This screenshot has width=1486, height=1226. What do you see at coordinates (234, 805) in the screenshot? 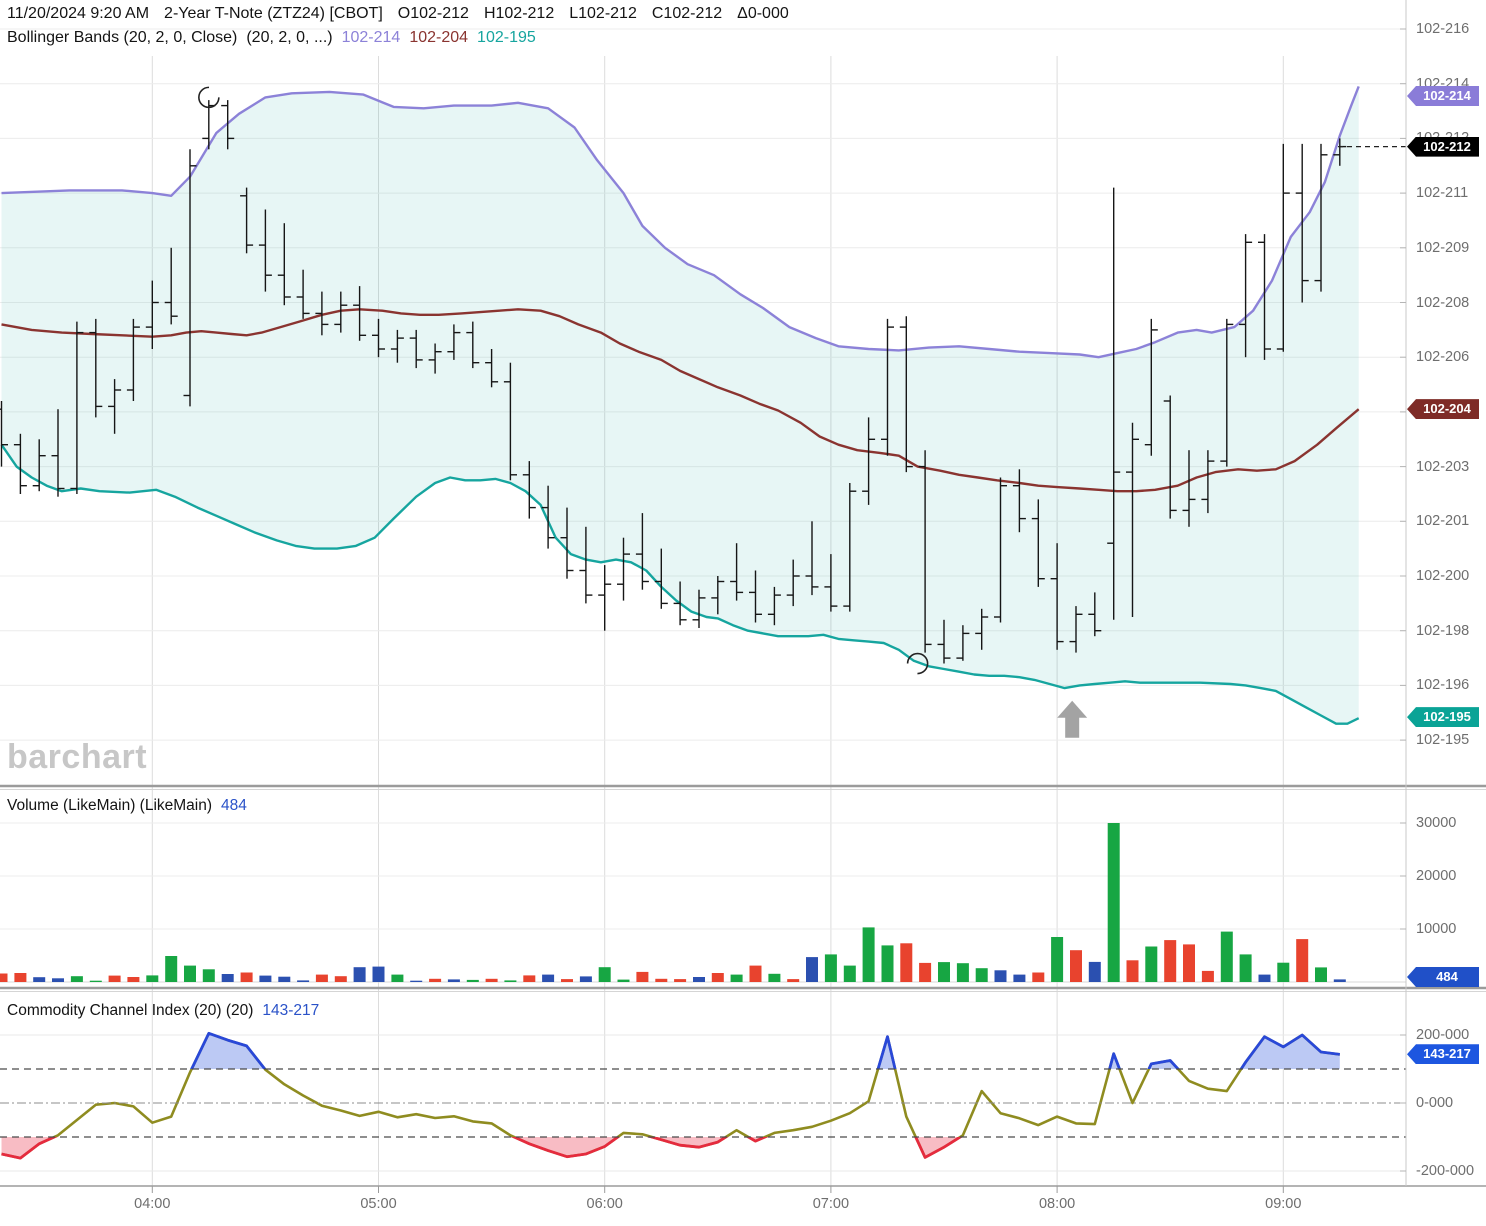
I see `volume-current-value: 484` at bounding box center [234, 805].